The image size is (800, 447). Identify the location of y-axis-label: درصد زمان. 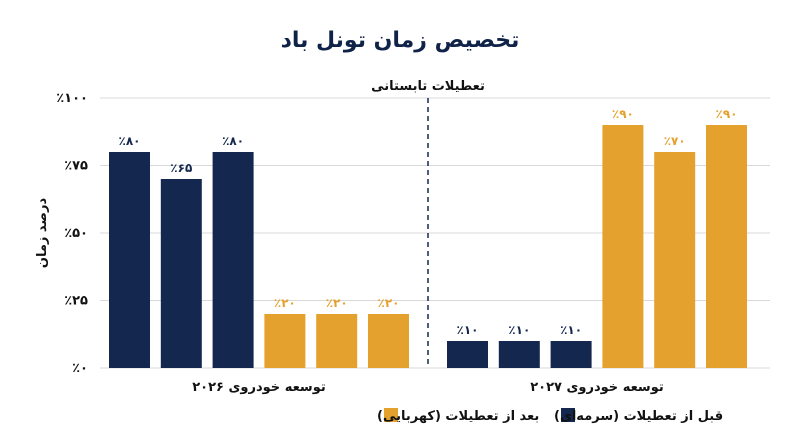
(42, 233).